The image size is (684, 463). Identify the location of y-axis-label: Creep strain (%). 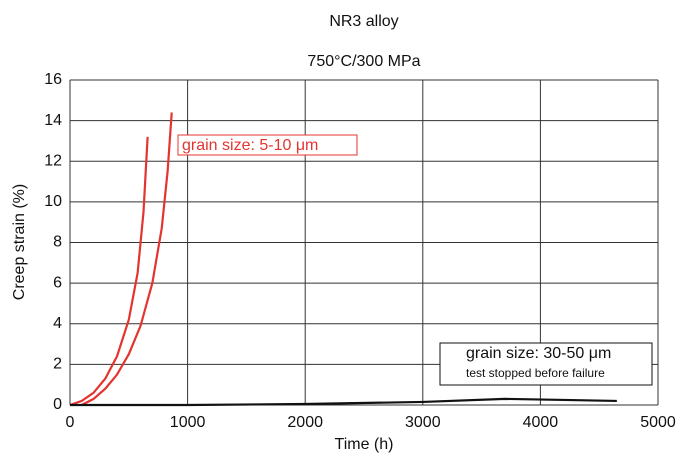
(19, 242).